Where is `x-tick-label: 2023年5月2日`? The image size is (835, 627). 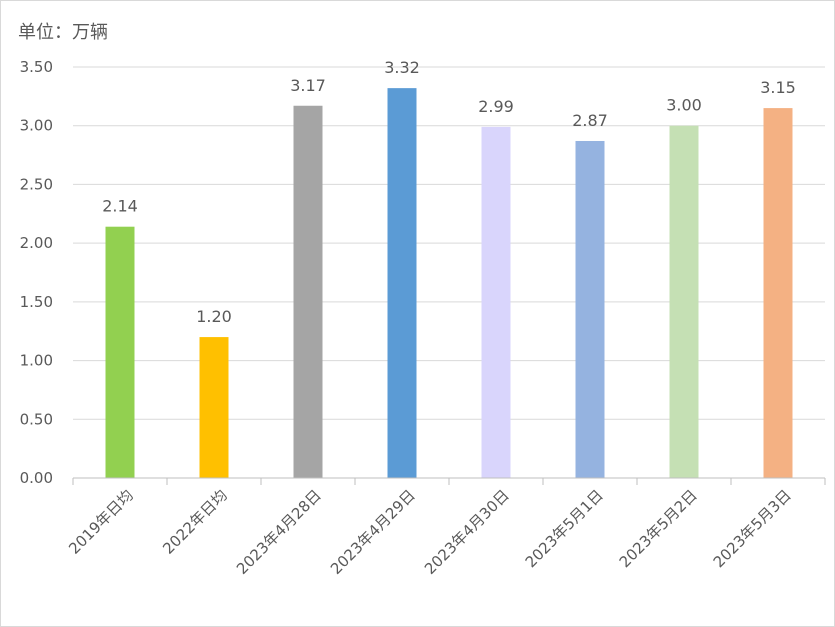
x-tick-label: 2023年5月2日 is located at coordinates (658, 528).